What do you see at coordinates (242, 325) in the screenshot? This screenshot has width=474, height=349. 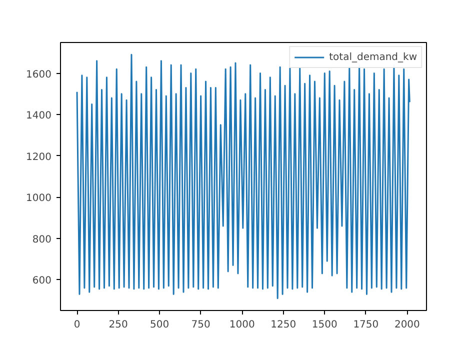 I see `x-tick-label: 1000` at bounding box center [242, 325].